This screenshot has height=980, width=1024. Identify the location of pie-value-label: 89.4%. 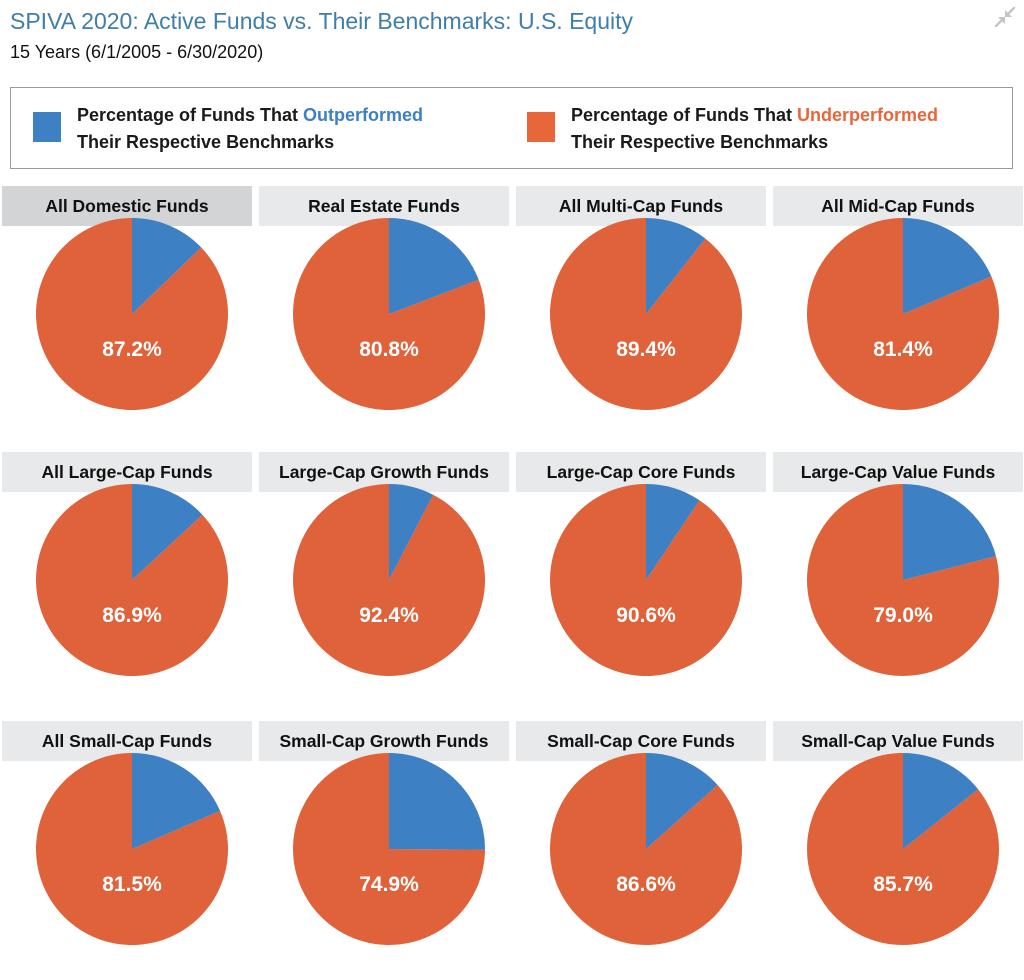
(646, 349).